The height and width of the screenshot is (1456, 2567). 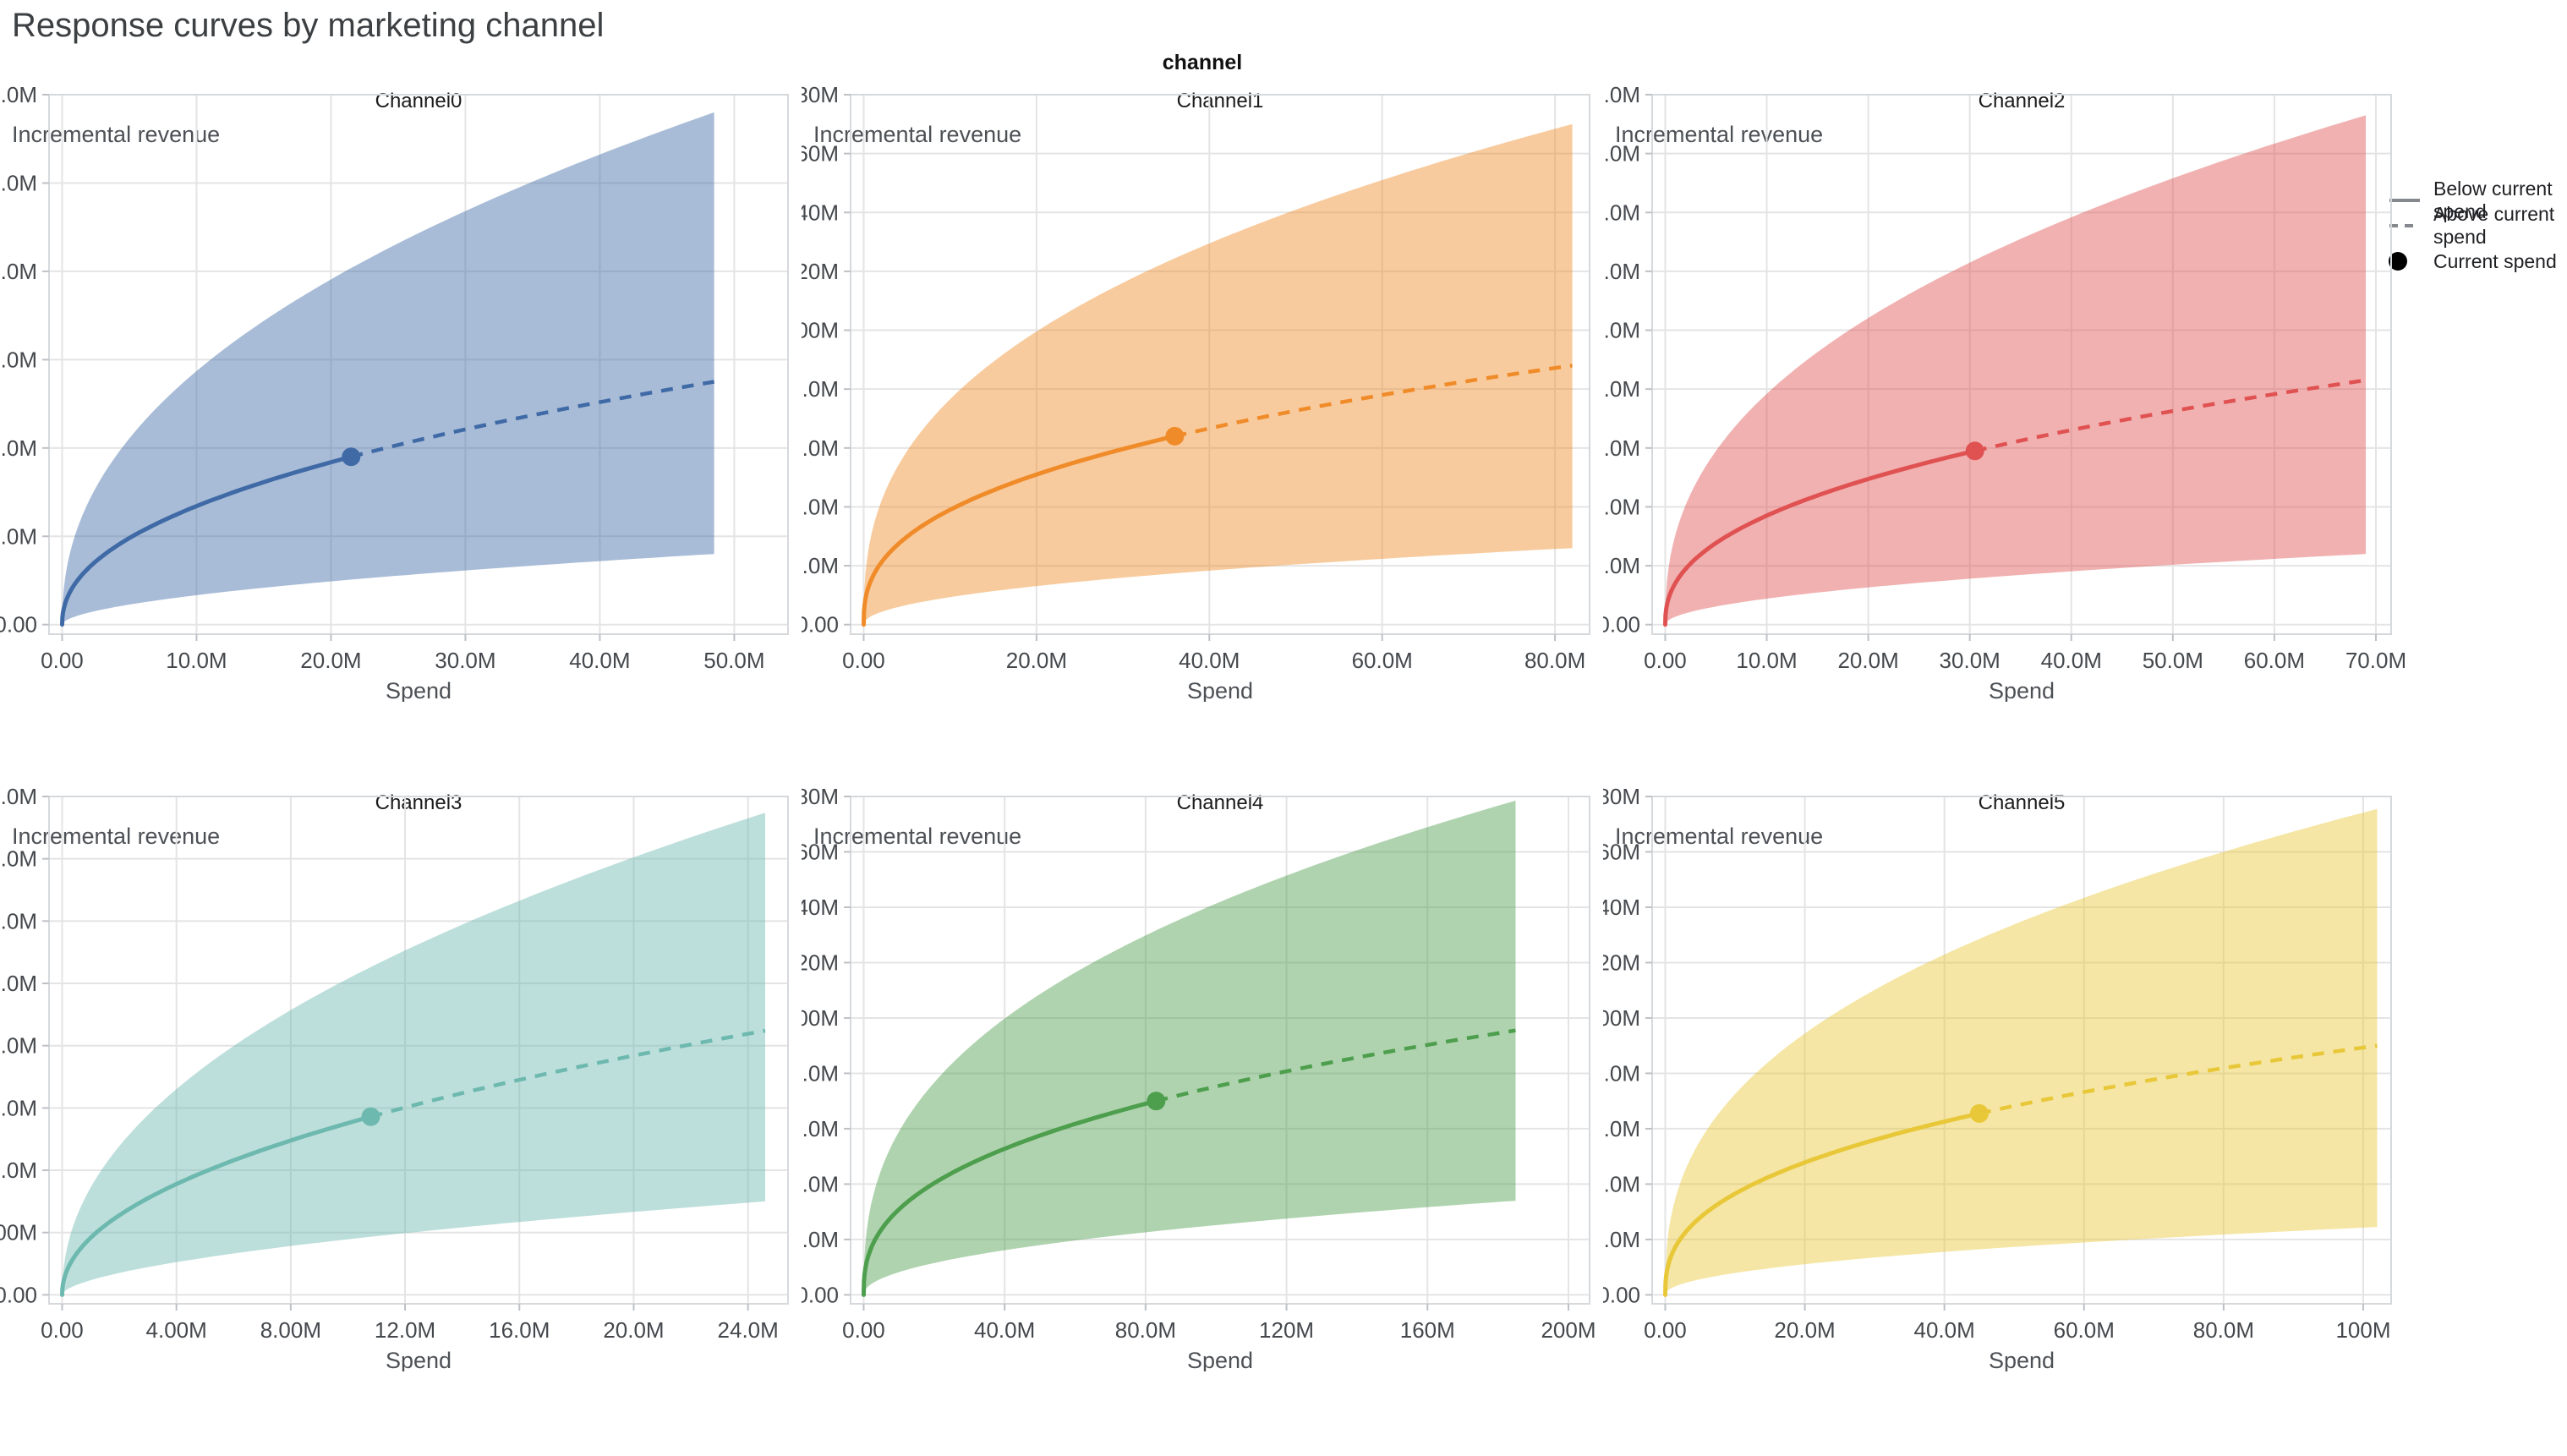 I want to click on x-axis-tick-label: 8.00M, so click(x=290, y=1330).